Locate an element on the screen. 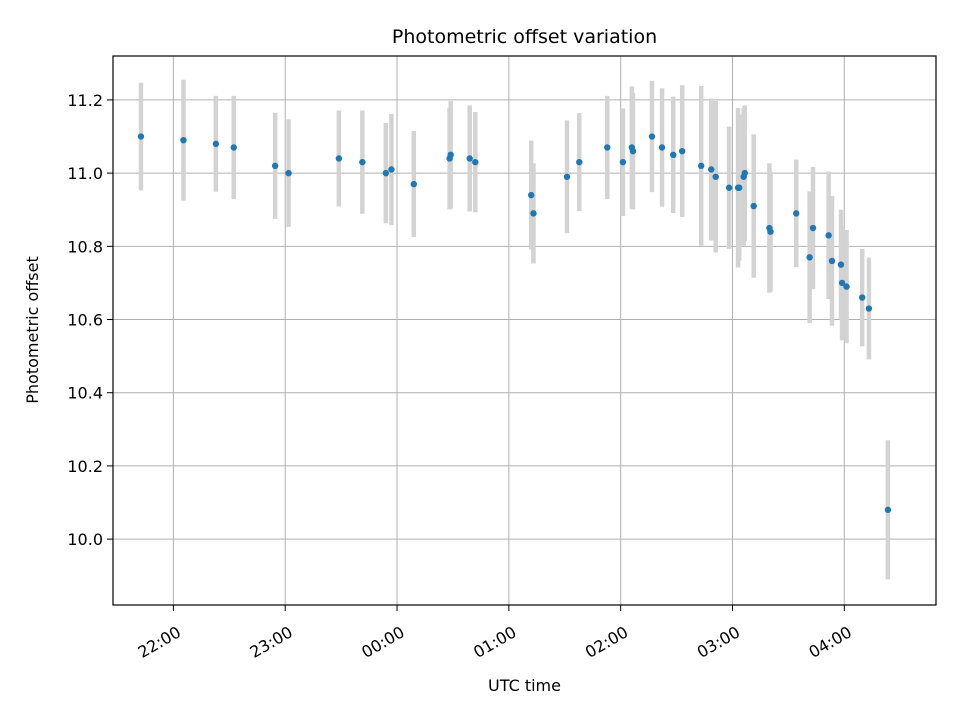  y-tick-label: 10.8 is located at coordinates (85, 246).